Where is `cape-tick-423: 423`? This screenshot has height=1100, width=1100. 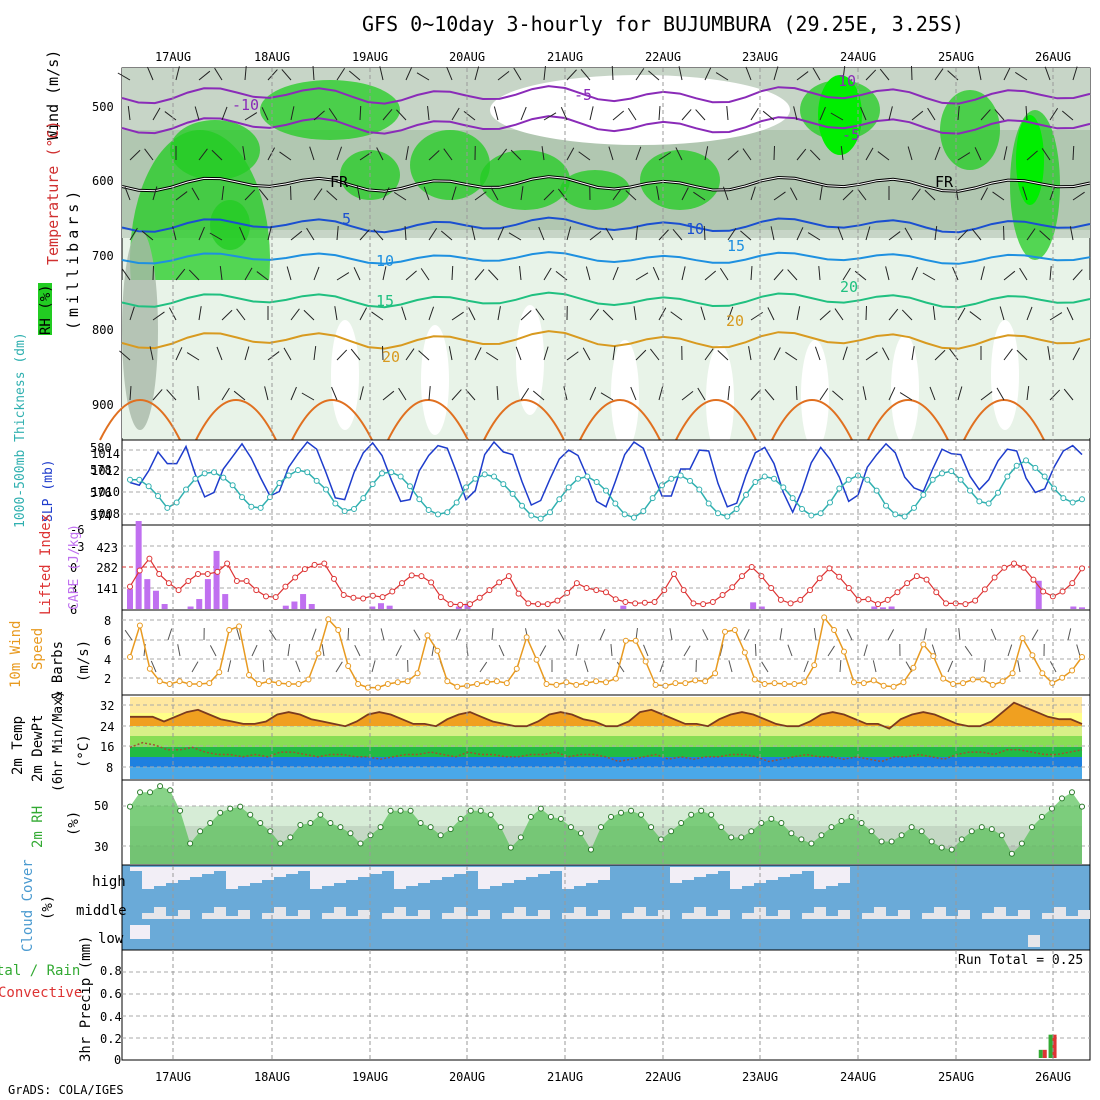
cape-tick-423: 423 is located at coordinates (107, 548).